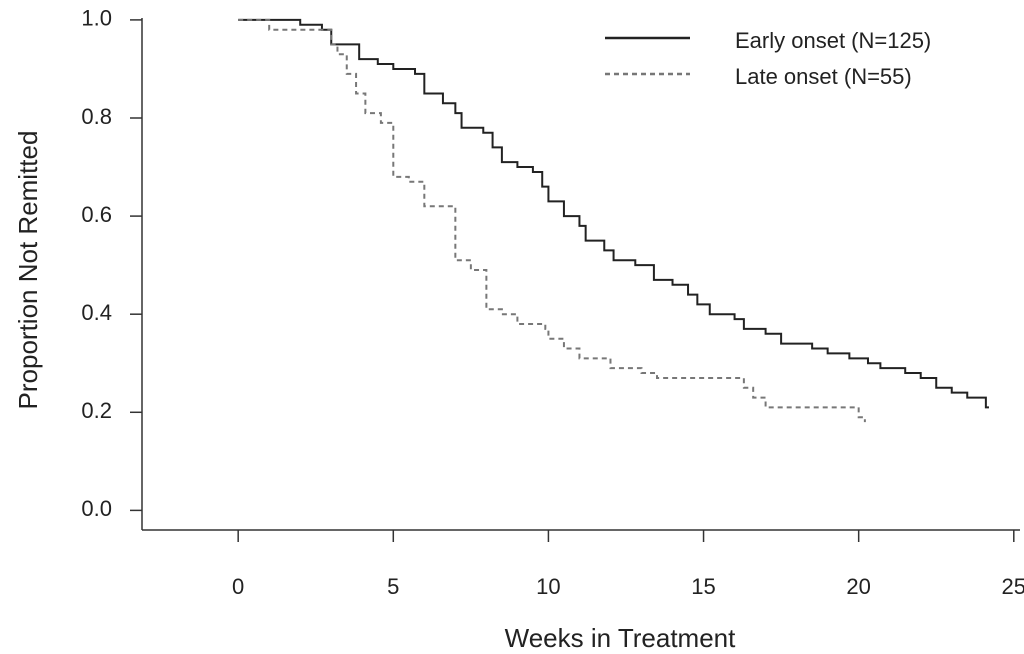  Describe the element at coordinates (858, 586) in the screenshot. I see `x-tick-label: 20` at that location.